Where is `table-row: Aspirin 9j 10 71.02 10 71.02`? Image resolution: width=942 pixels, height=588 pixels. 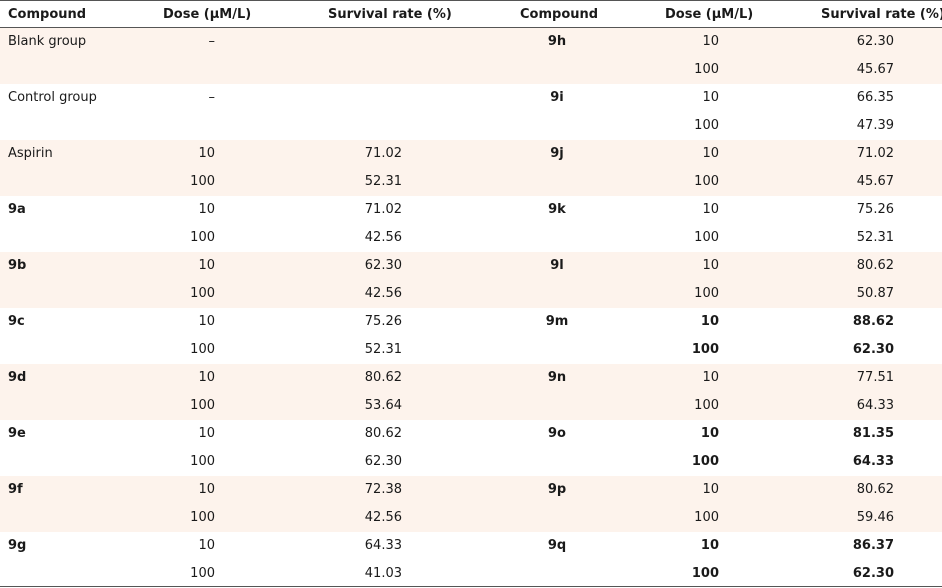 table-row: Aspirin 9j 10 71.02 10 71.02 is located at coordinates (471, 154).